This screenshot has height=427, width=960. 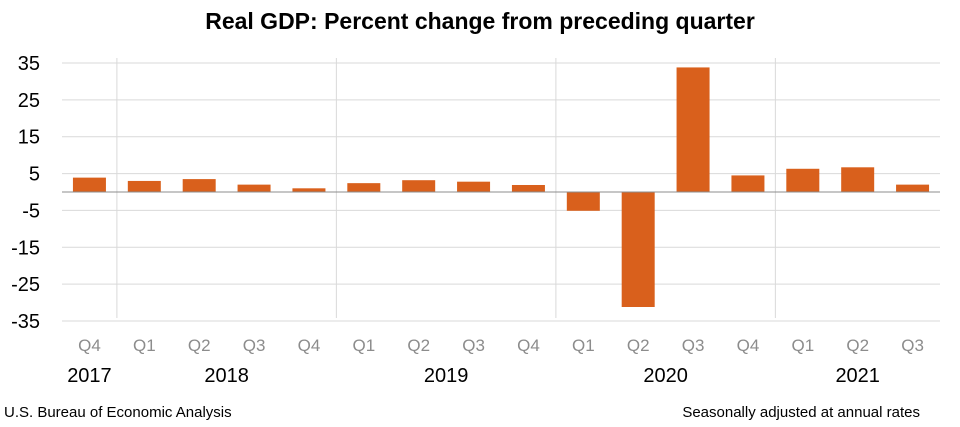 What do you see at coordinates (34, 175) in the screenshot?
I see `y-tick-label: 5` at bounding box center [34, 175].